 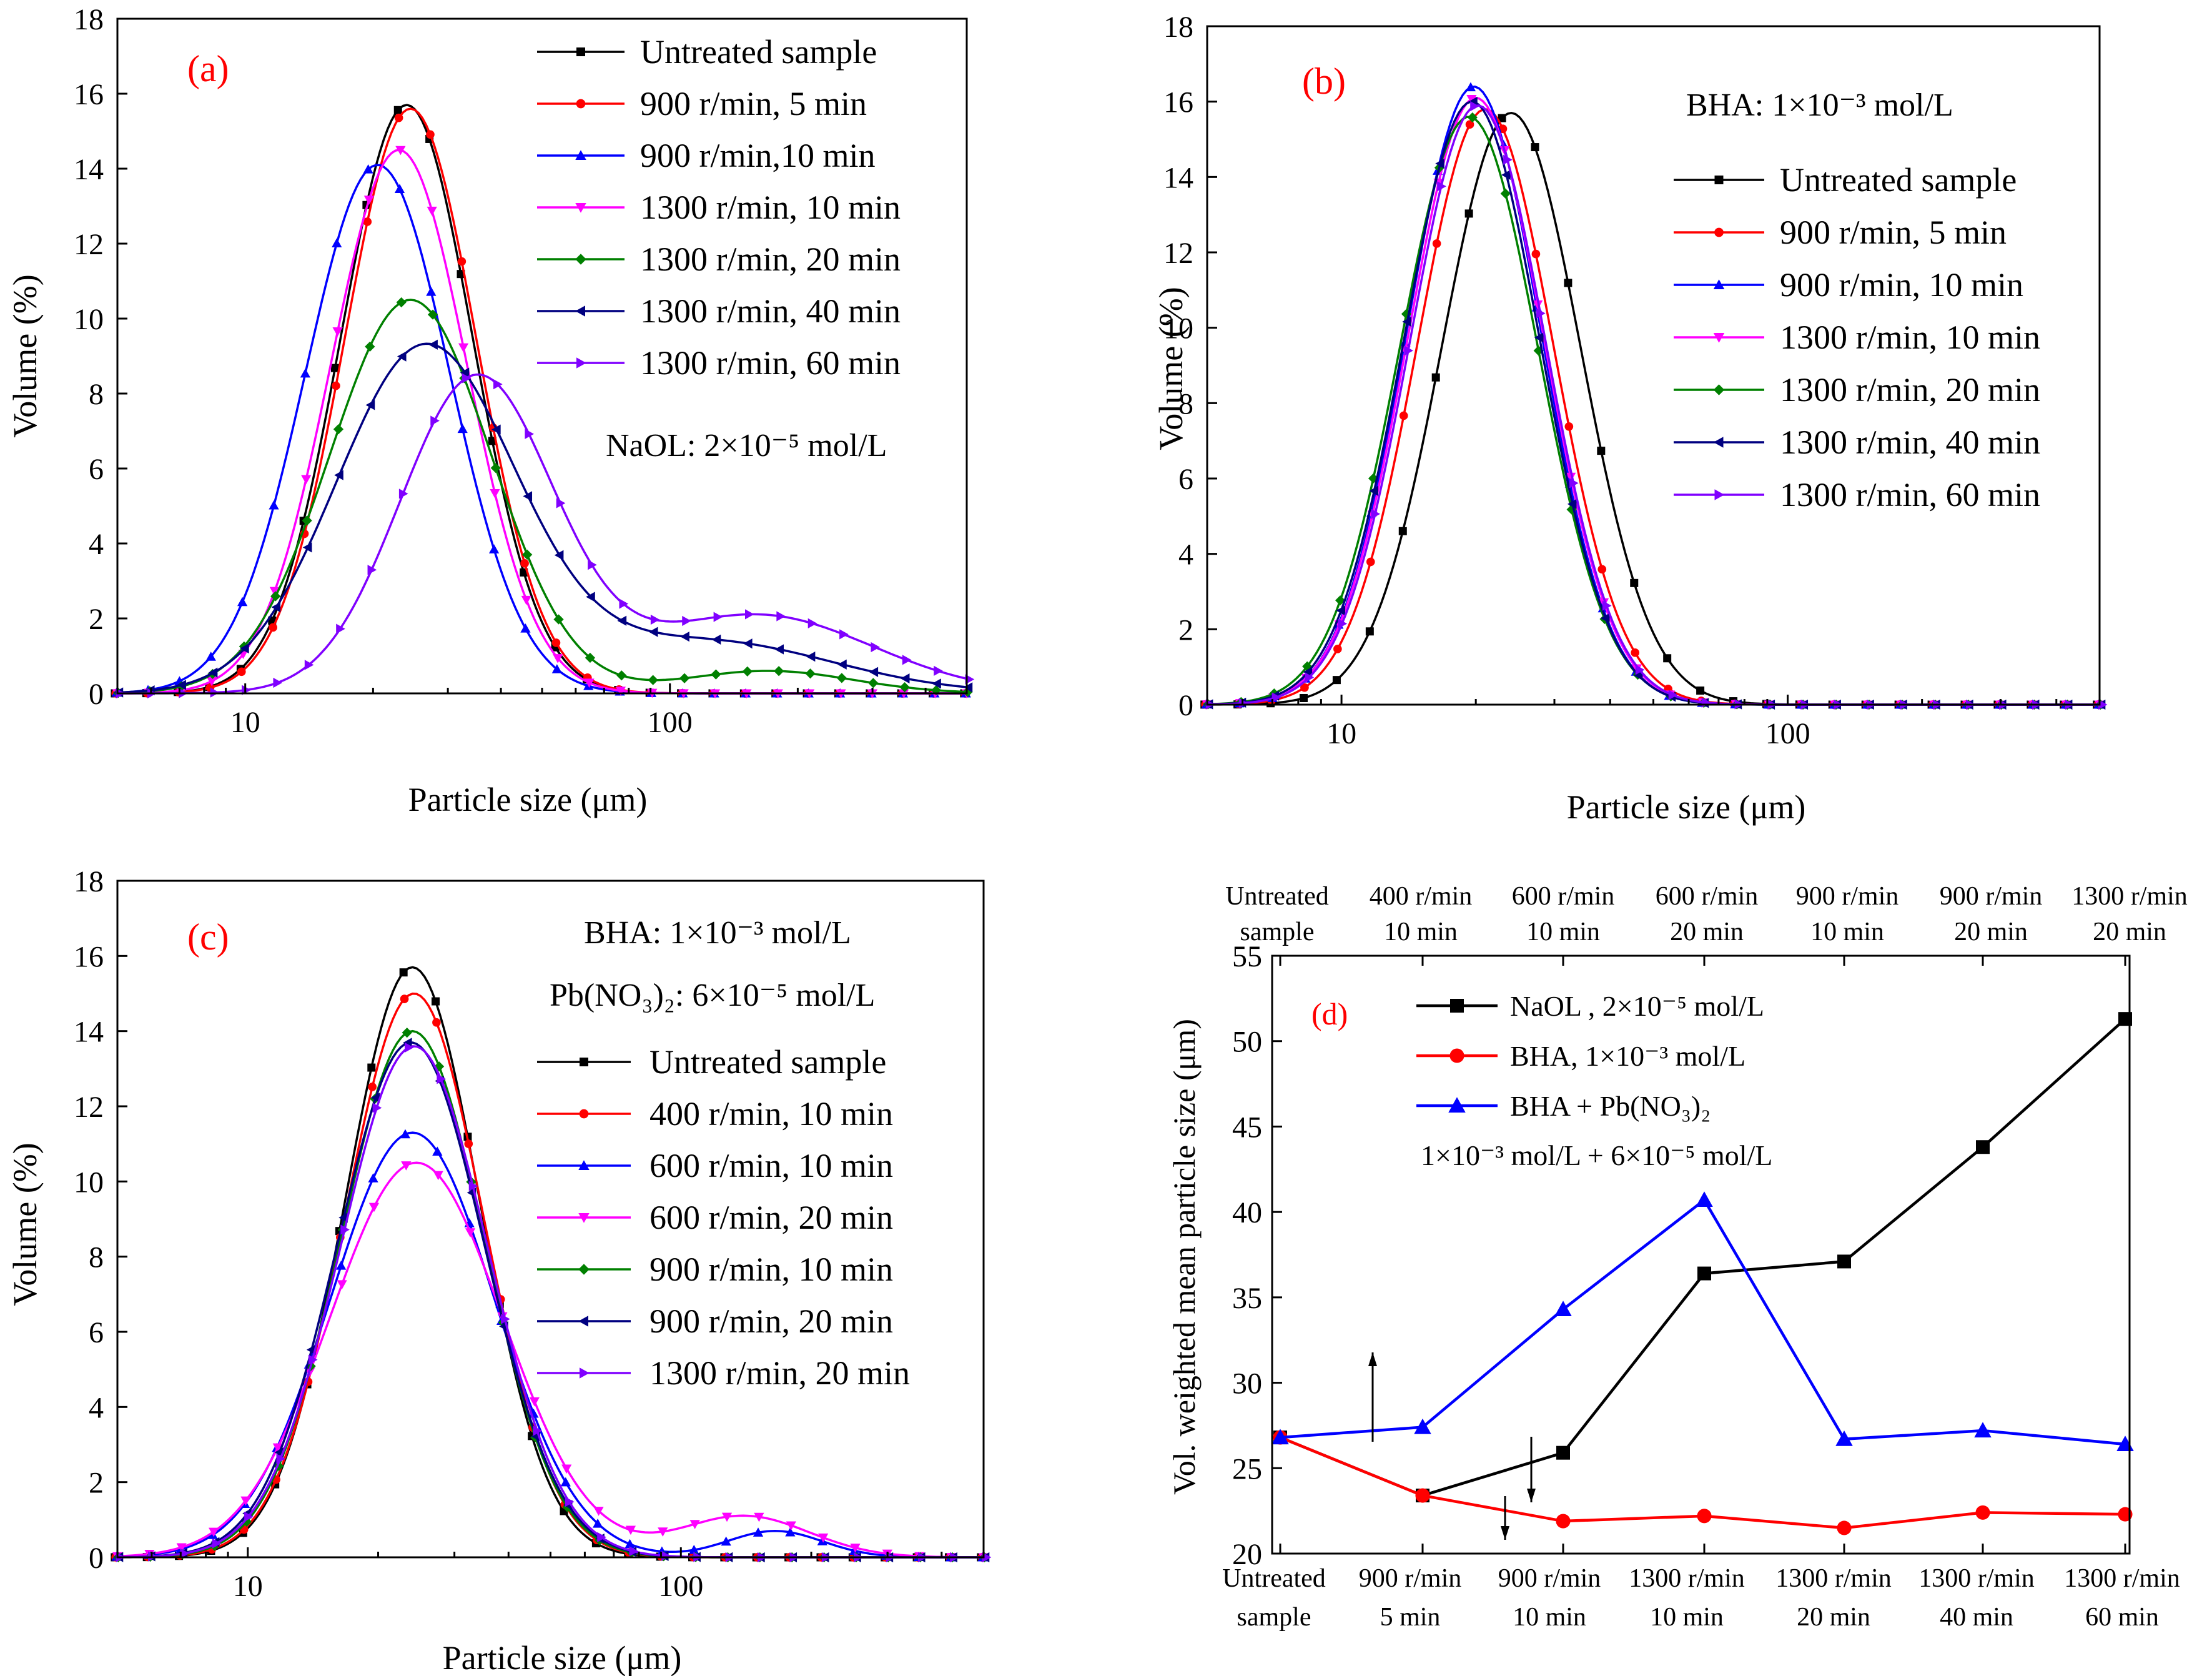 I want to click on top-category-label: 20 min, so click(x=2129, y=932).